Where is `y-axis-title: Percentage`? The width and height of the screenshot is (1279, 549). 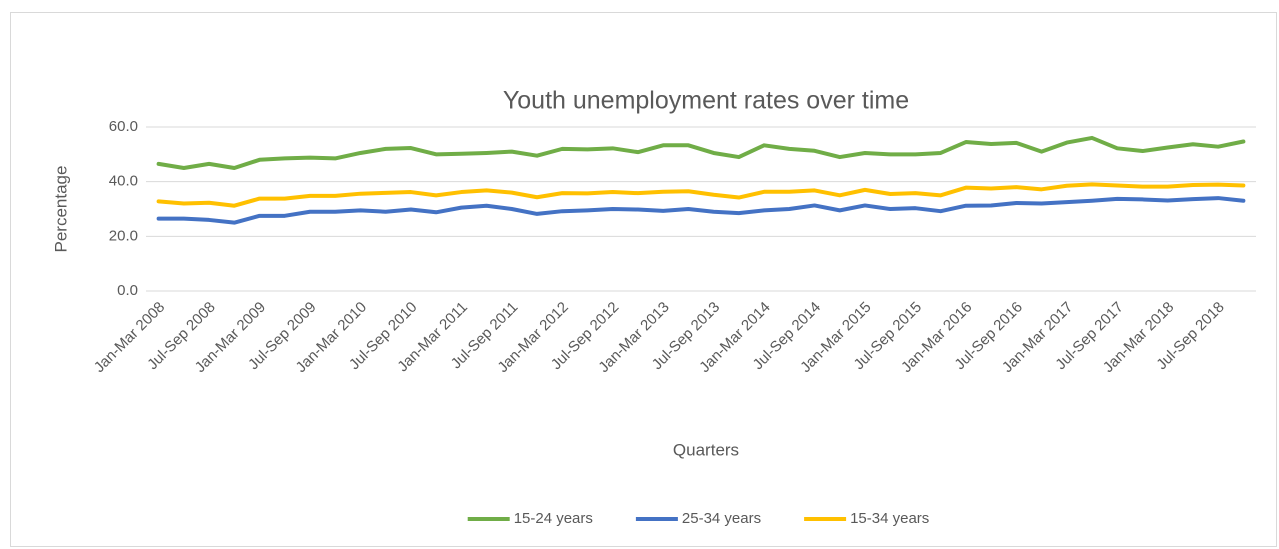 y-axis-title: Percentage is located at coordinates (60, 209).